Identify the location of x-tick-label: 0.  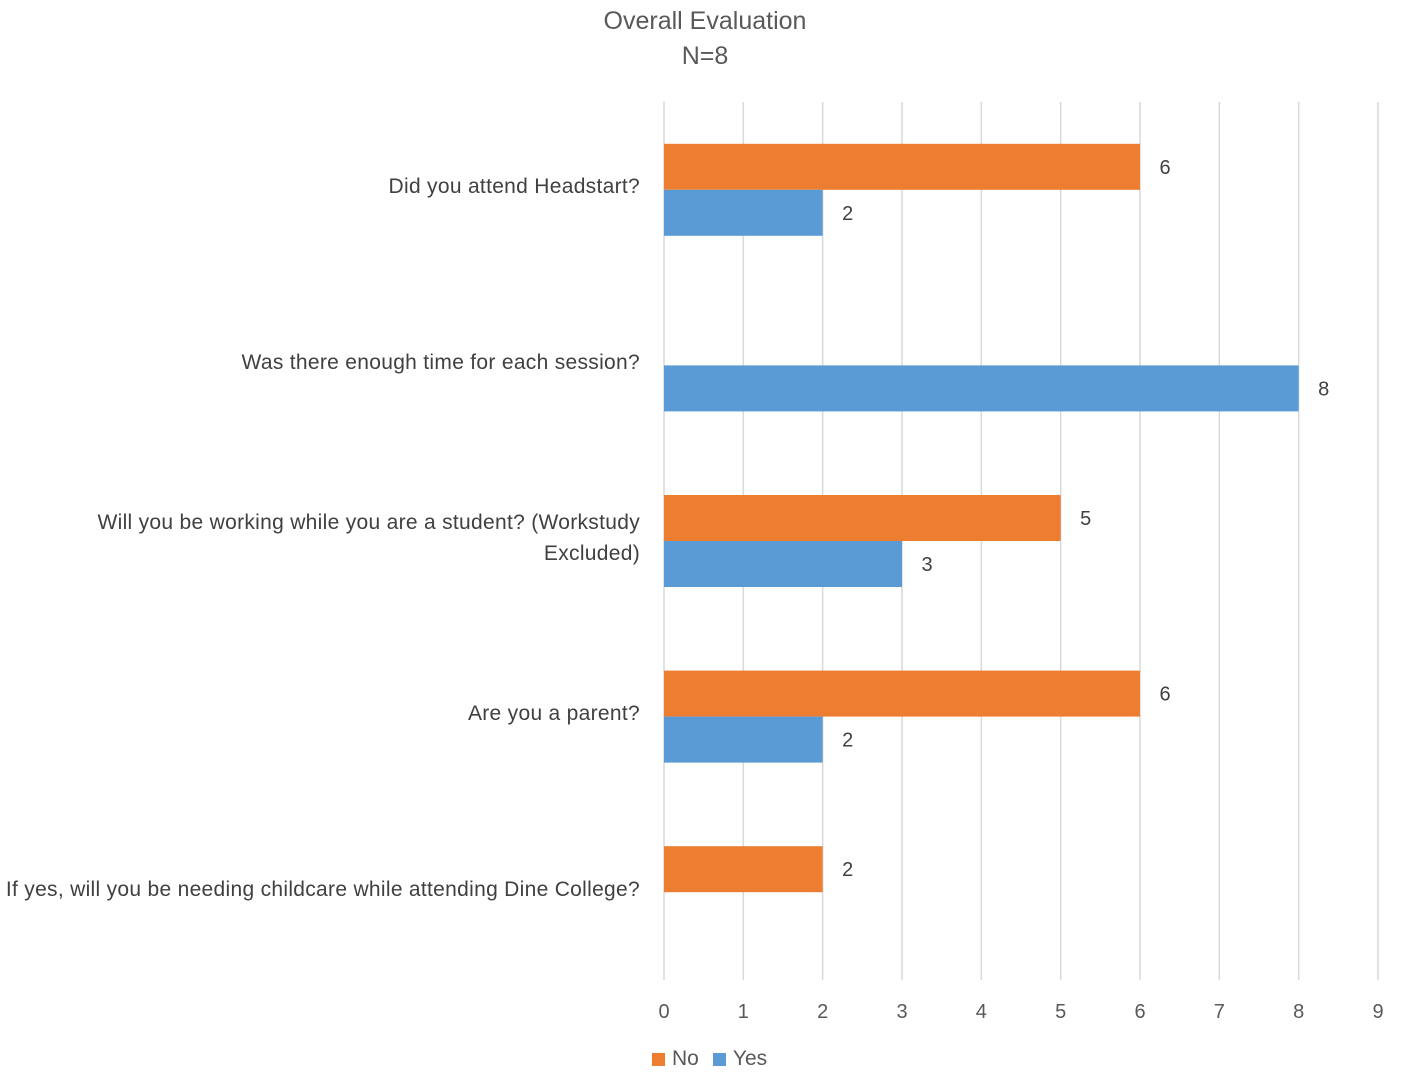
(663, 1012).